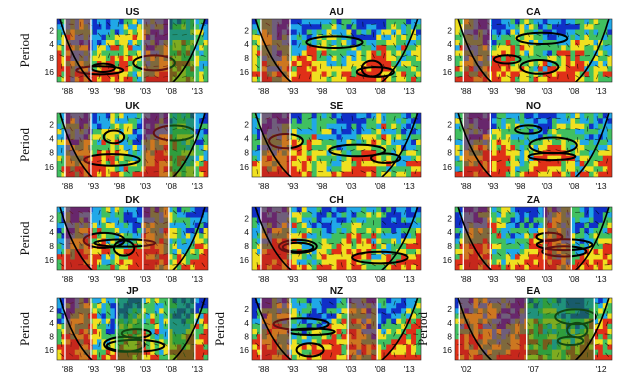 This screenshot has height=377, width=617. I want to click on y-tick-label: 4, so click(51, 44).